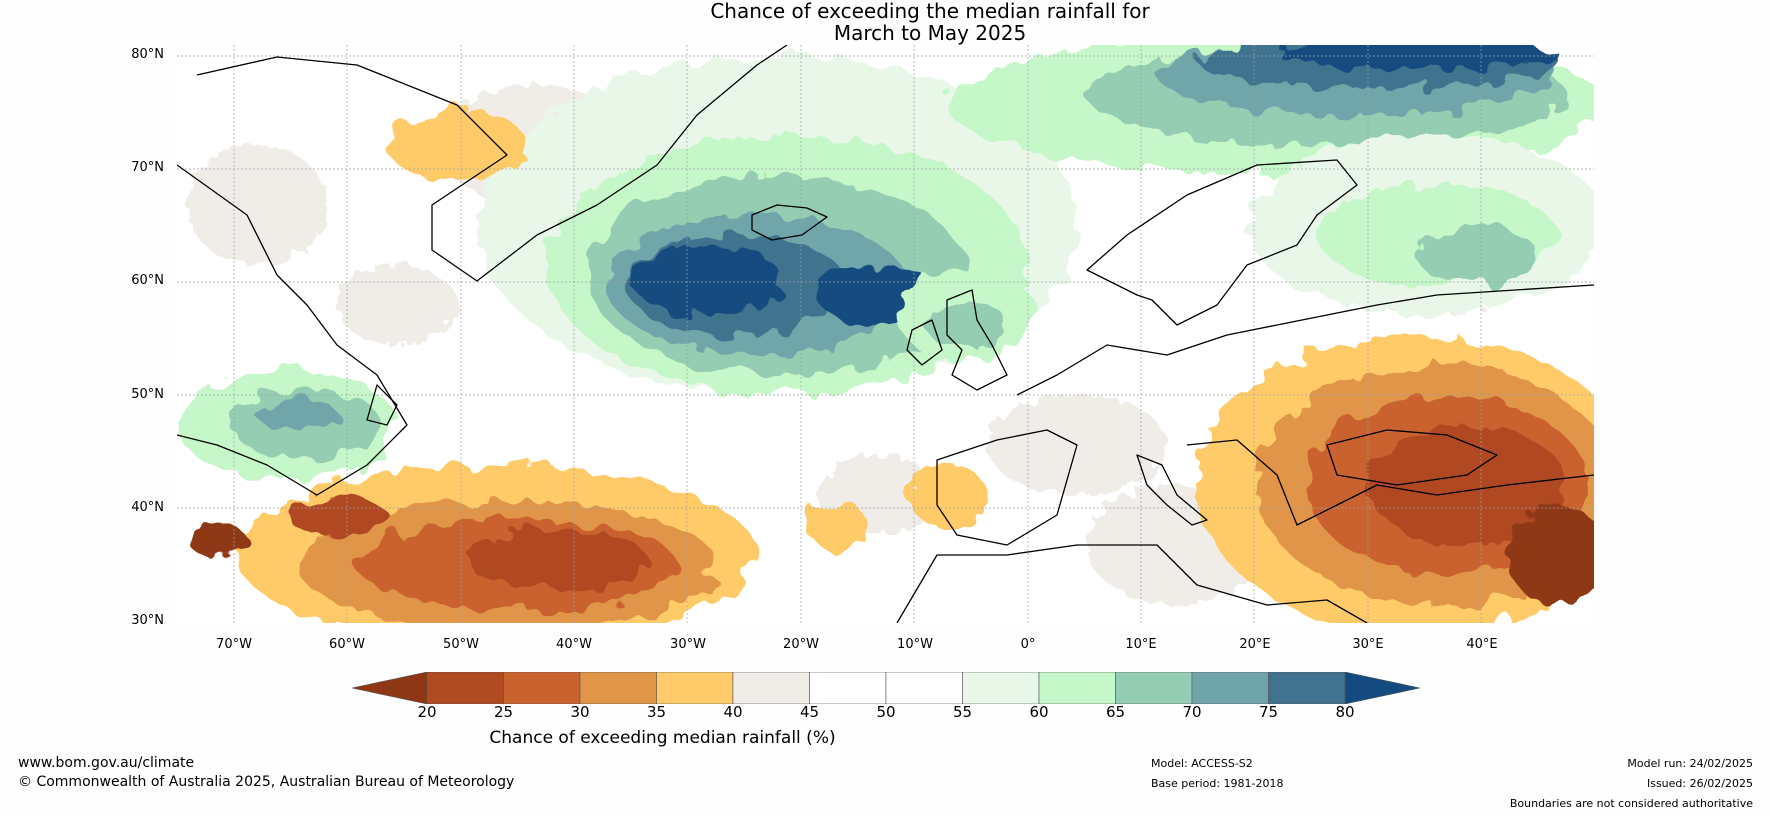 Image resolution: width=1770 pixels, height=816 pixels. What do you see at coordinates (1202, 763) in the screenshot?
I see `model-text: Model: ACCESS-S2` at bounding box center [1202, 763].